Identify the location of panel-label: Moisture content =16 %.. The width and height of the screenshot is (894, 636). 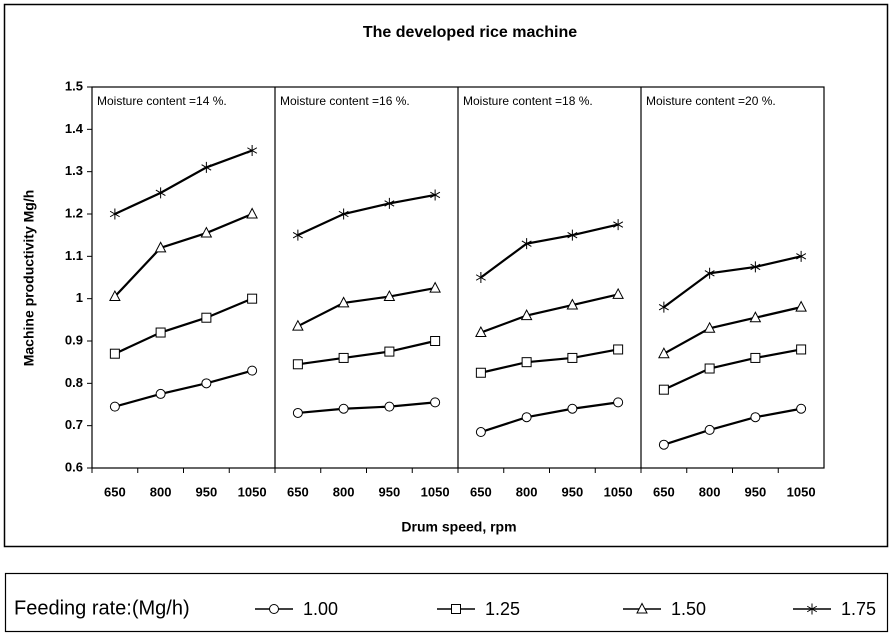
(345, 101).